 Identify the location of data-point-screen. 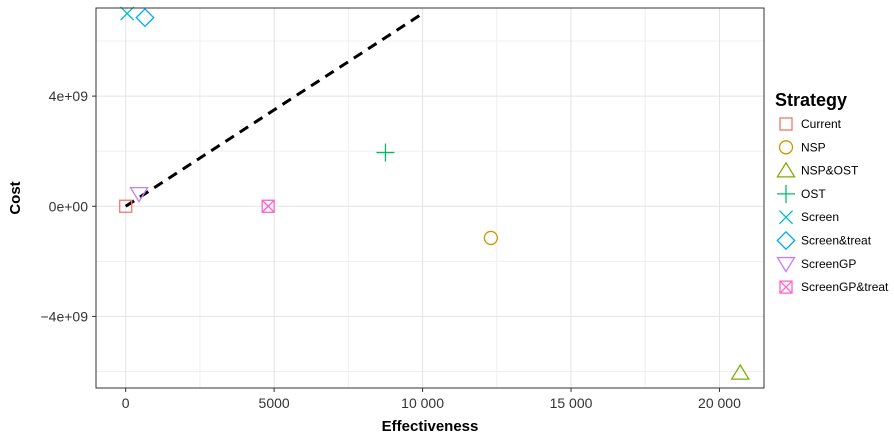
(127, 13).